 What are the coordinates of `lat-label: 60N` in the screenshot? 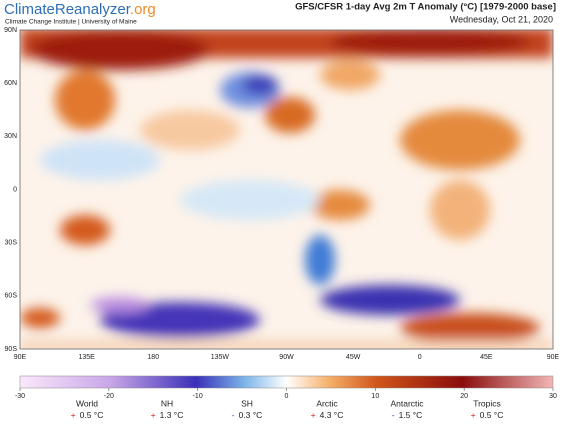 It's located at (10, 83).